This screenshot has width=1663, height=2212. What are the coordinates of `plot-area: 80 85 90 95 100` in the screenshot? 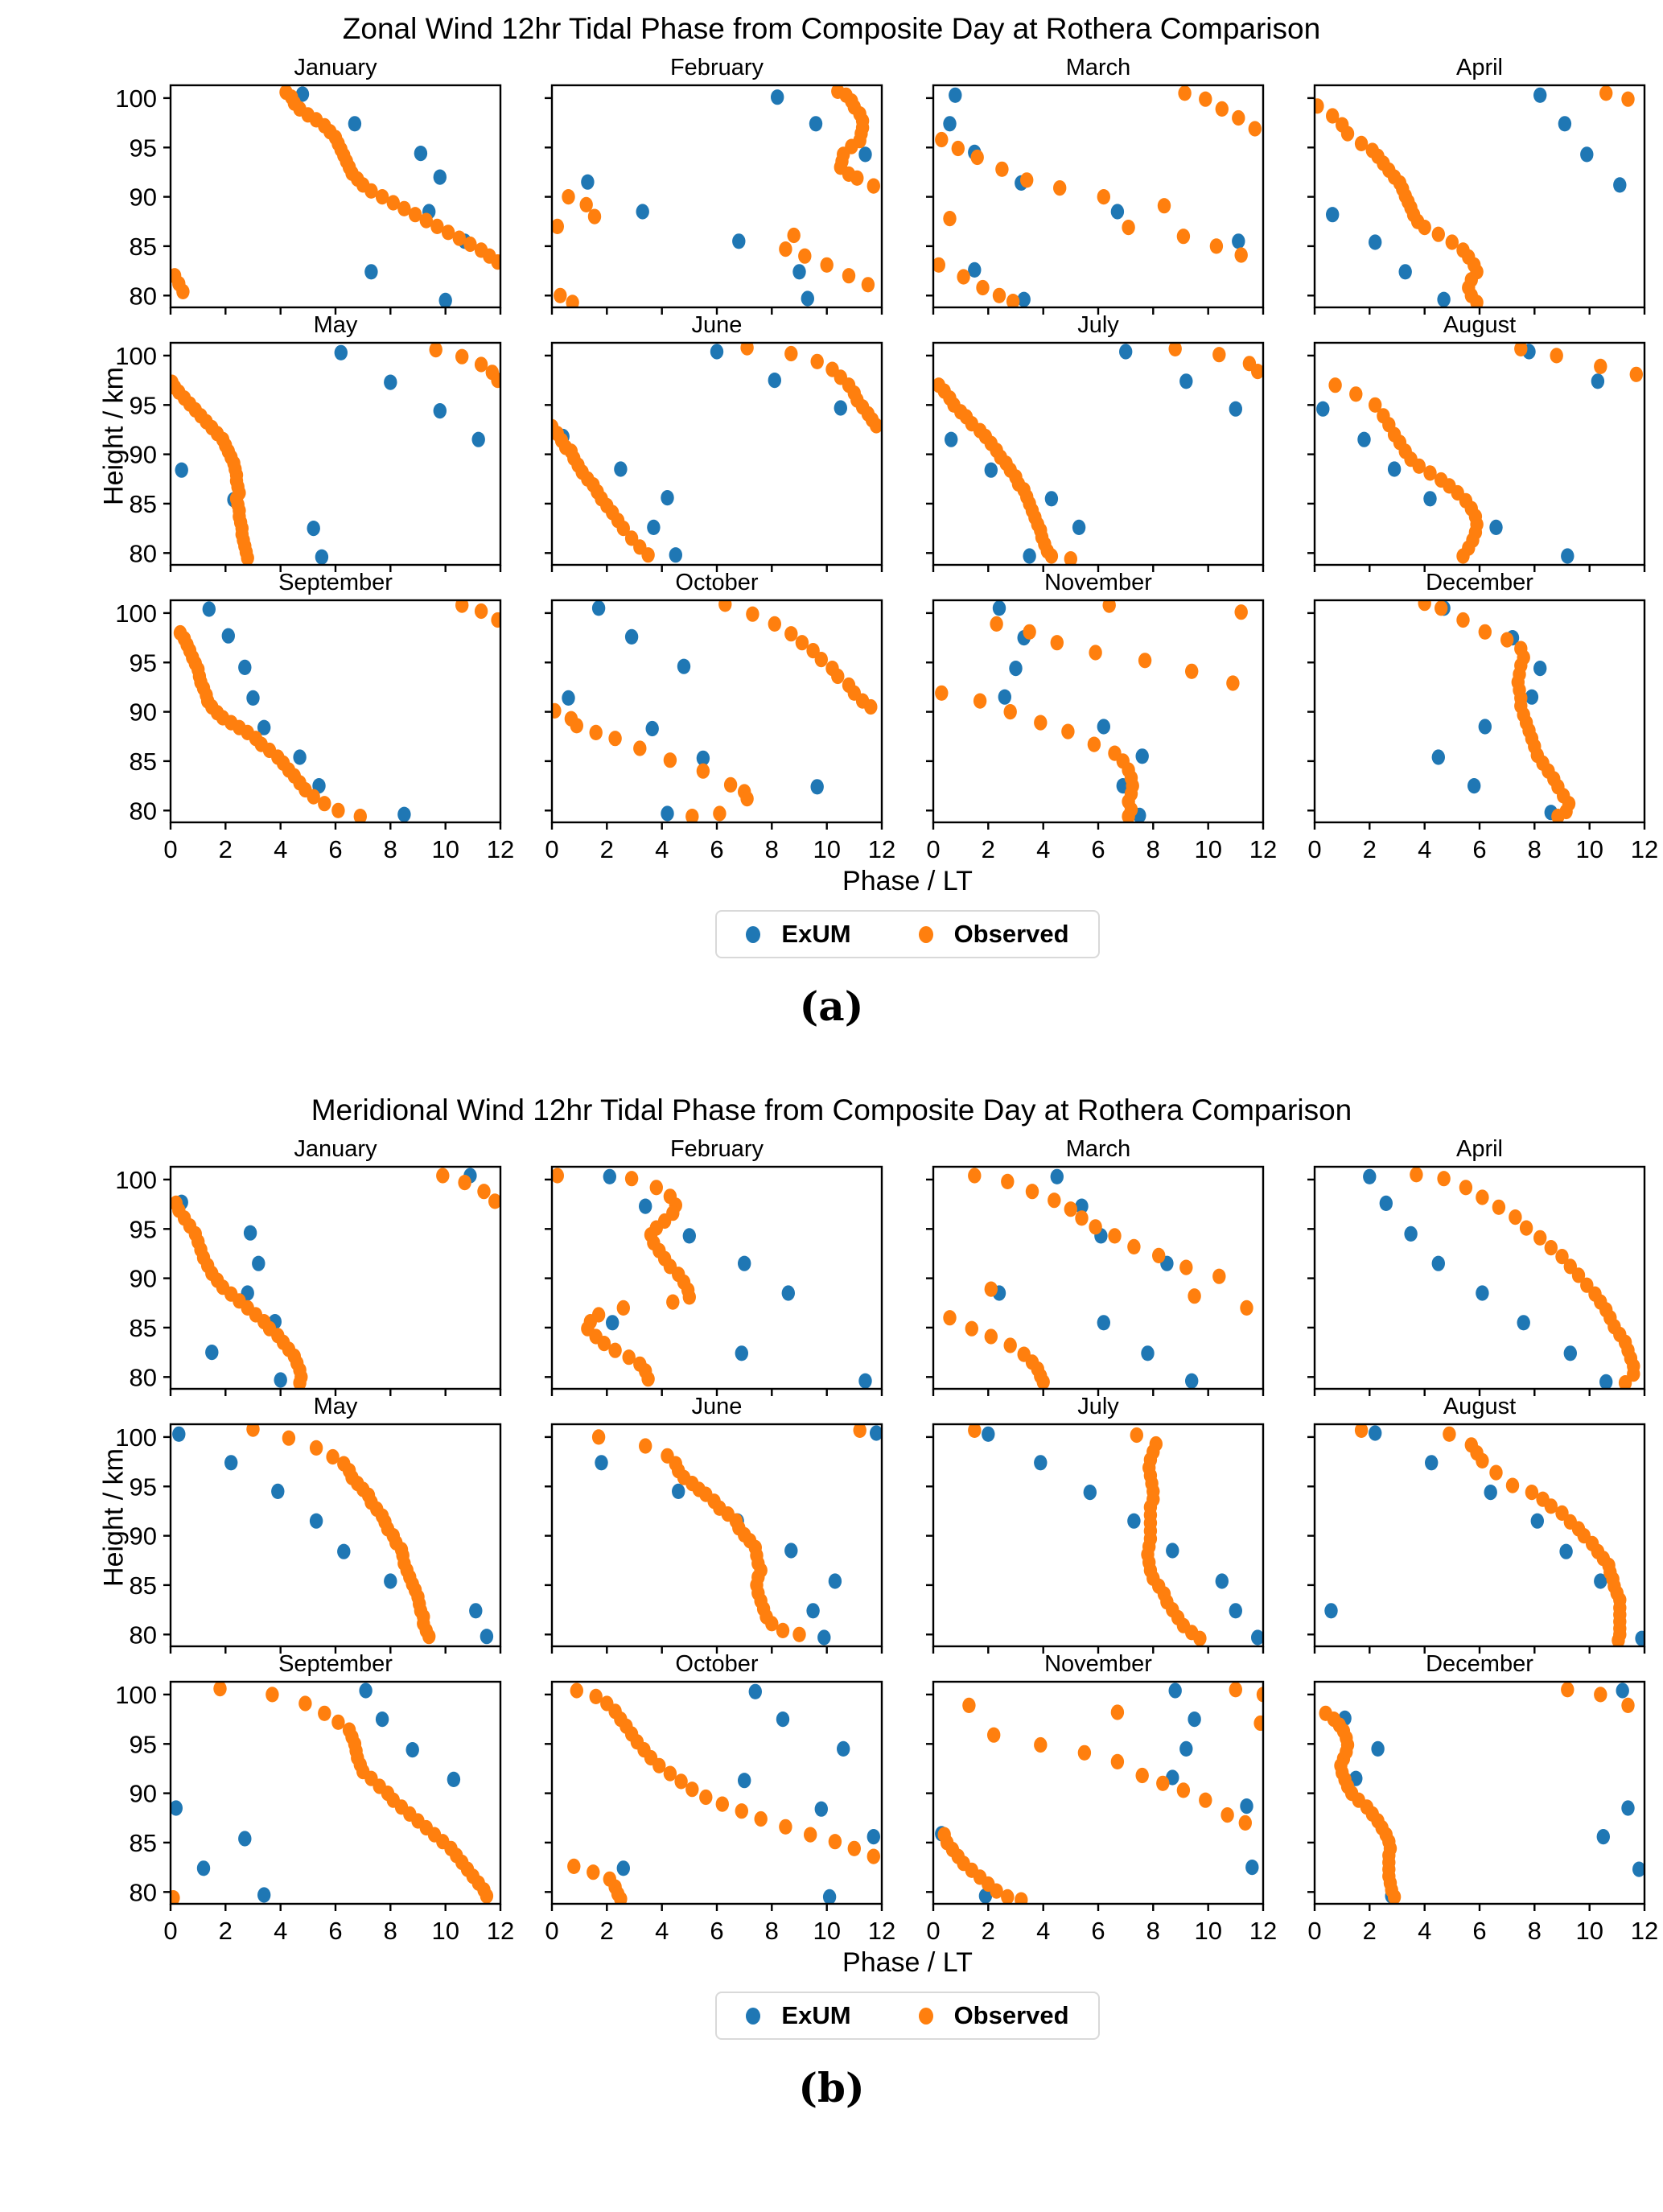 It's located at (309, 456).